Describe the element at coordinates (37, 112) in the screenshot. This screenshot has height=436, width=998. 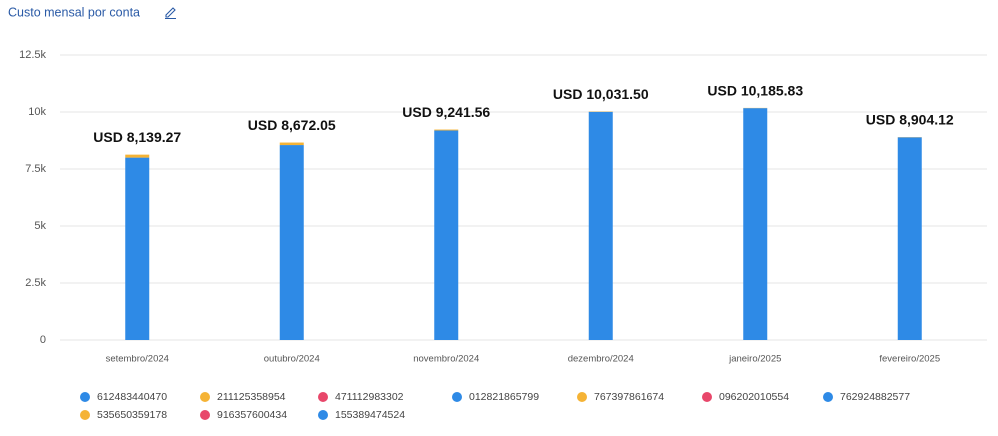
I see `y-tick-label: 10k` at that location.